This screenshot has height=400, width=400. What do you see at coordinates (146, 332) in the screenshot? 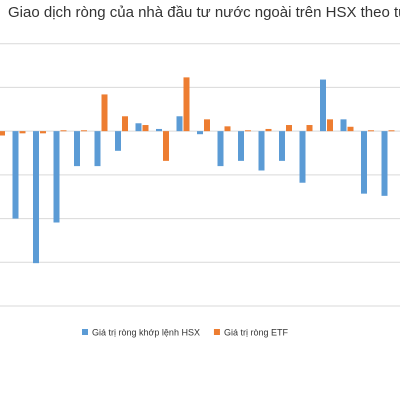
I see `legend-label: Giá trị ròng khớp lệnh HSX` at bounding box center [146, 332].